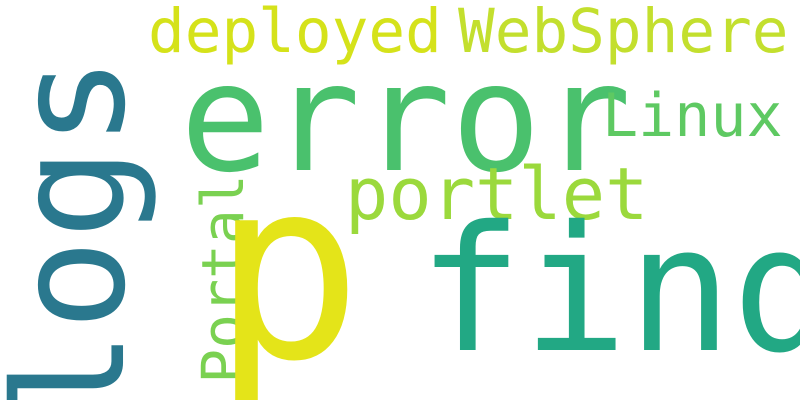 This screenshot has height=400, width=800. I want to click on word-websphere: WebSphere, so click(623, 33).